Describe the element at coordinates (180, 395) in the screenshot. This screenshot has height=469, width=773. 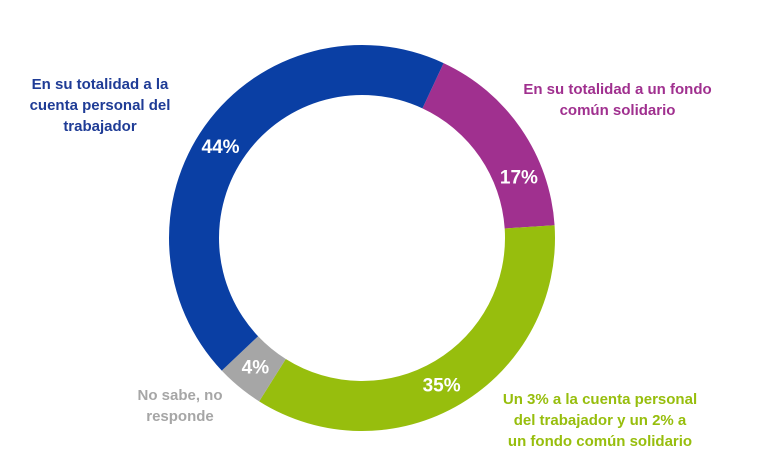
I see `label-line: No sabe, no` at that location.